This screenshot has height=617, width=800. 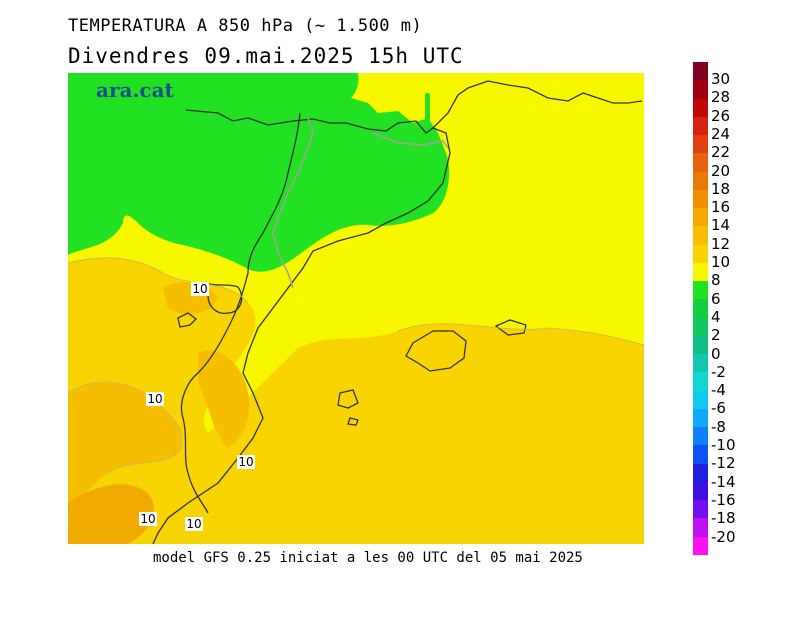 What do you see at coordinates (245, 26) in the screenshot?
I see `map-title: TEMPERATURA A 850 hPa (~ 1.500 m)` at bounding box center [245, 26].